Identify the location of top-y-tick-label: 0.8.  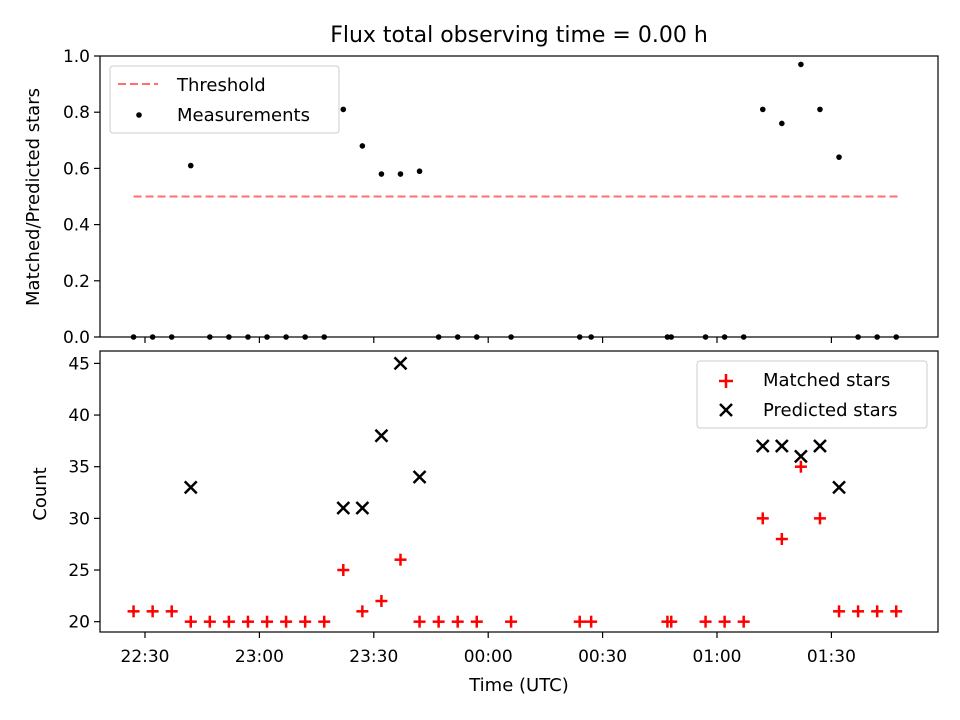
(76, 113).